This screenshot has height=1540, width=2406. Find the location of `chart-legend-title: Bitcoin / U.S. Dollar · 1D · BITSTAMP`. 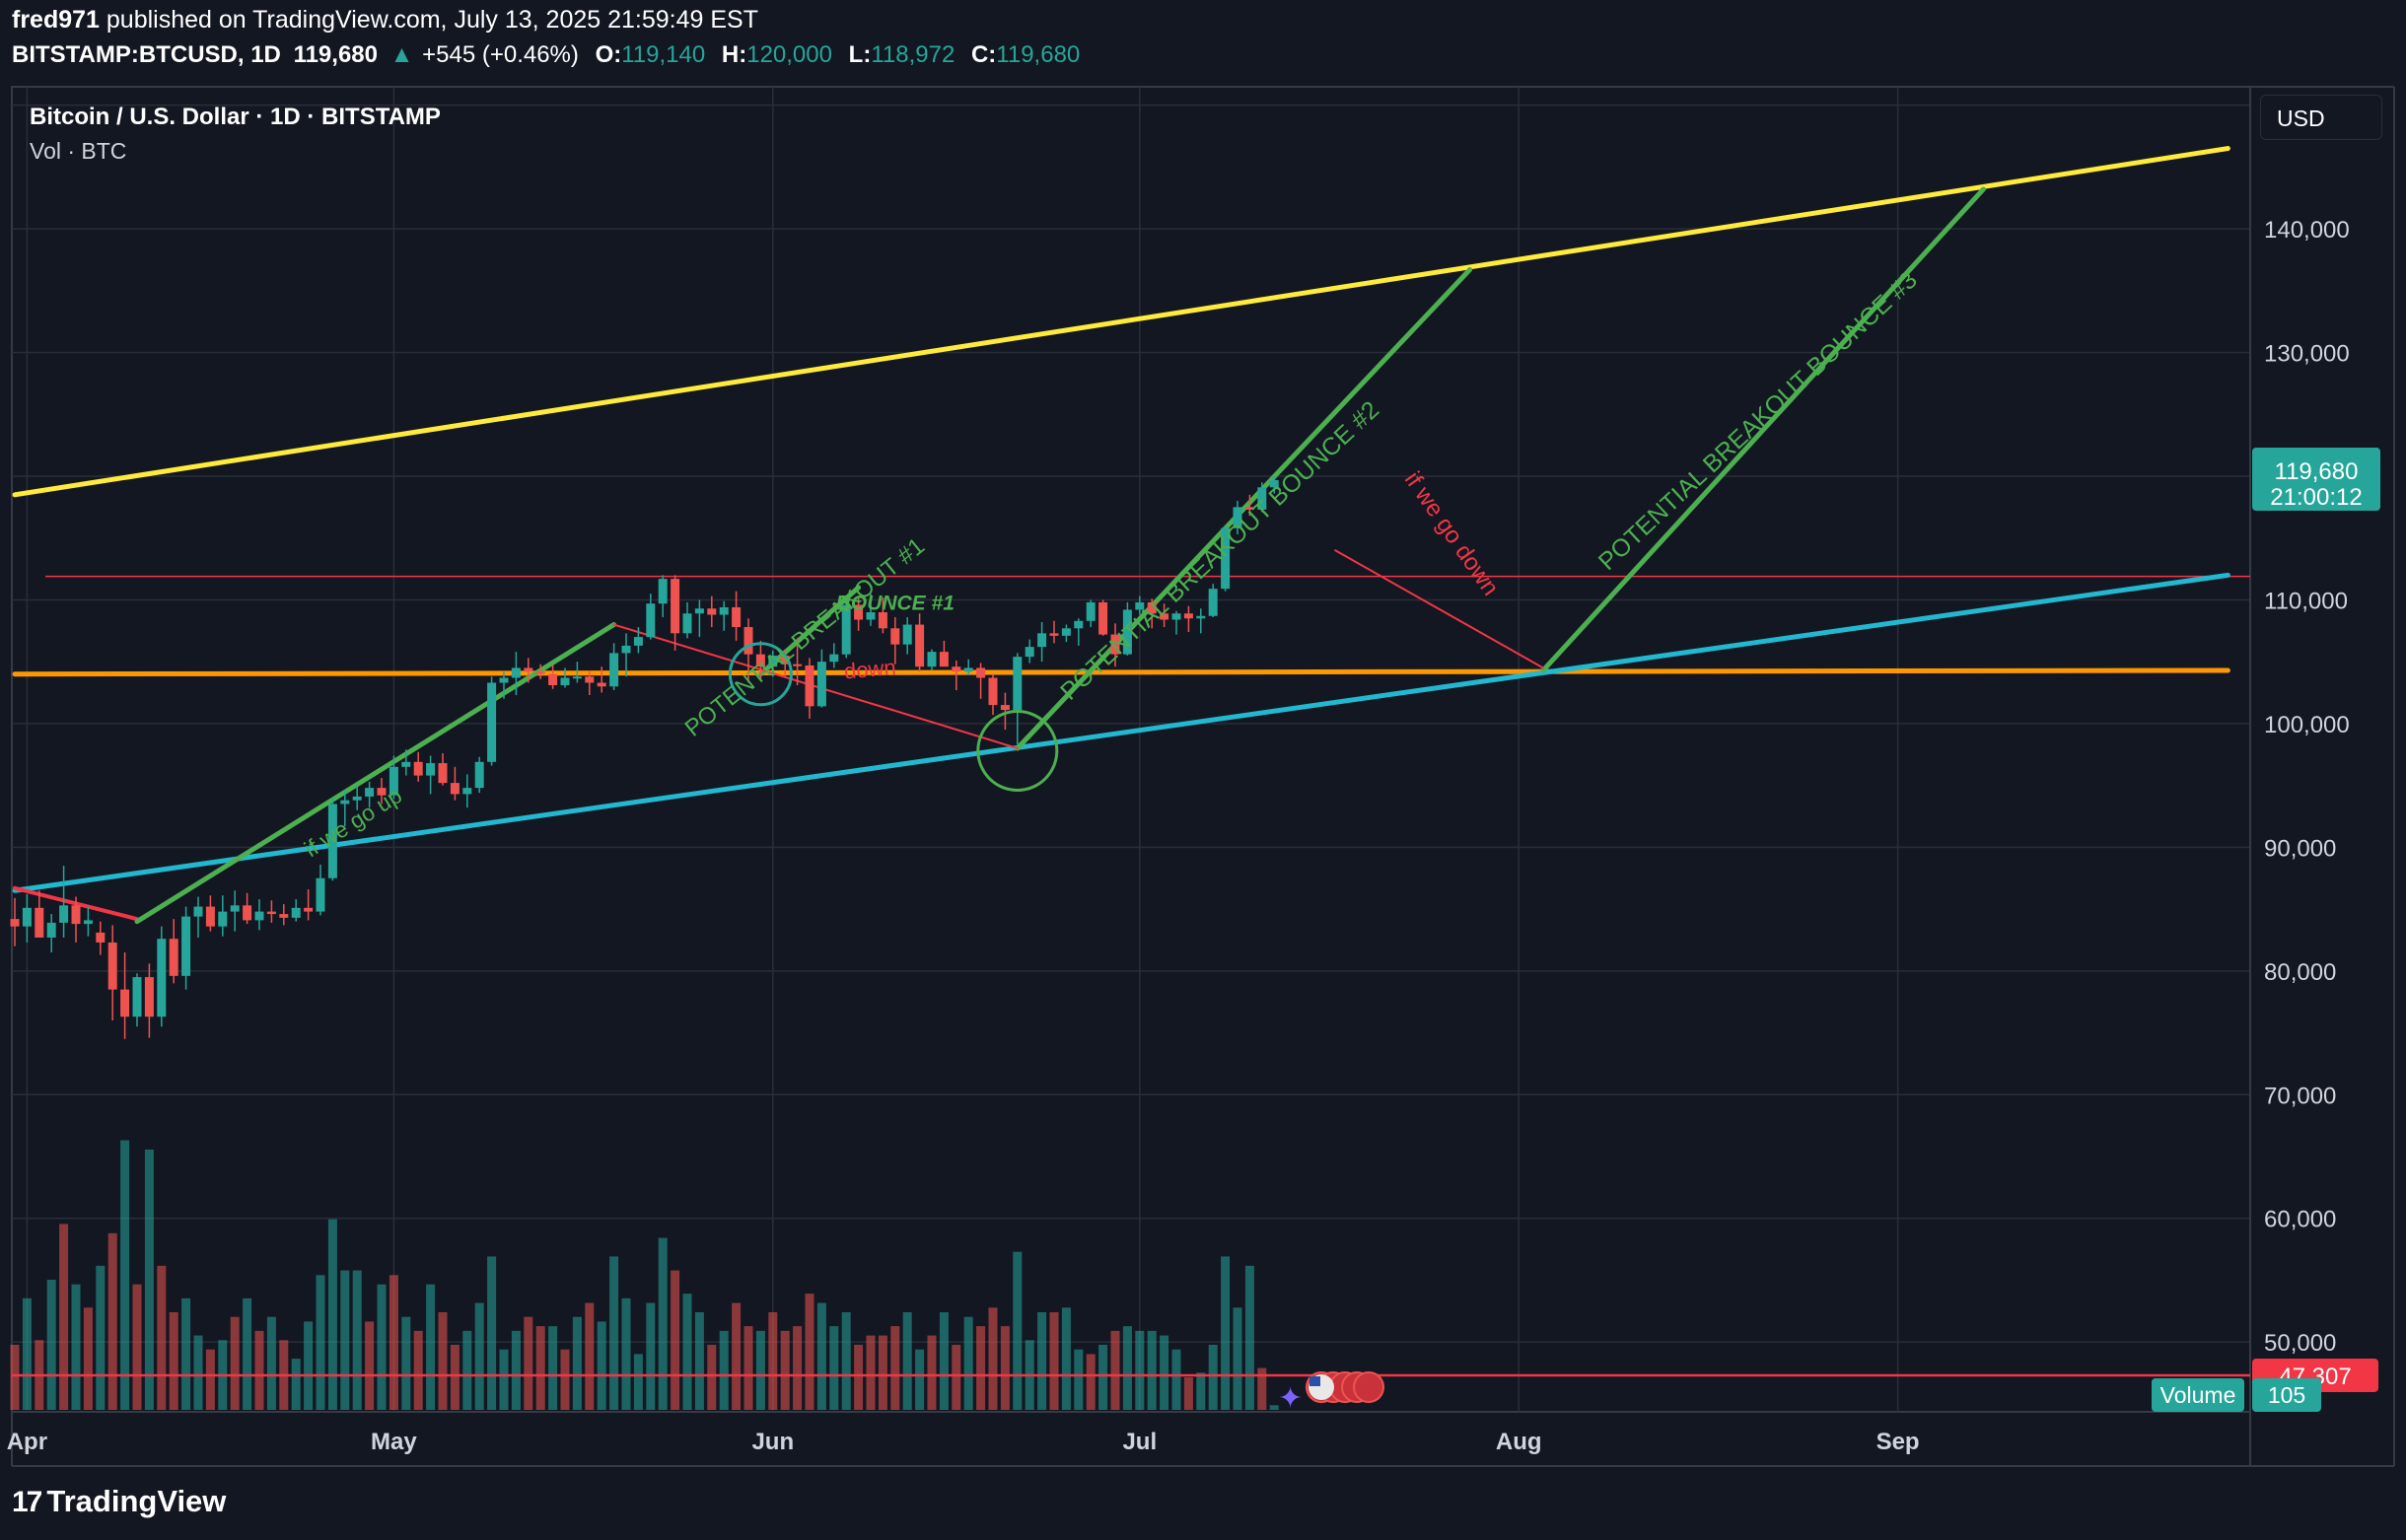

chart-legend-title: Bitcoin / U.S. Dollar · 1D · BITSTAMP is located at coordinates (235, 117).